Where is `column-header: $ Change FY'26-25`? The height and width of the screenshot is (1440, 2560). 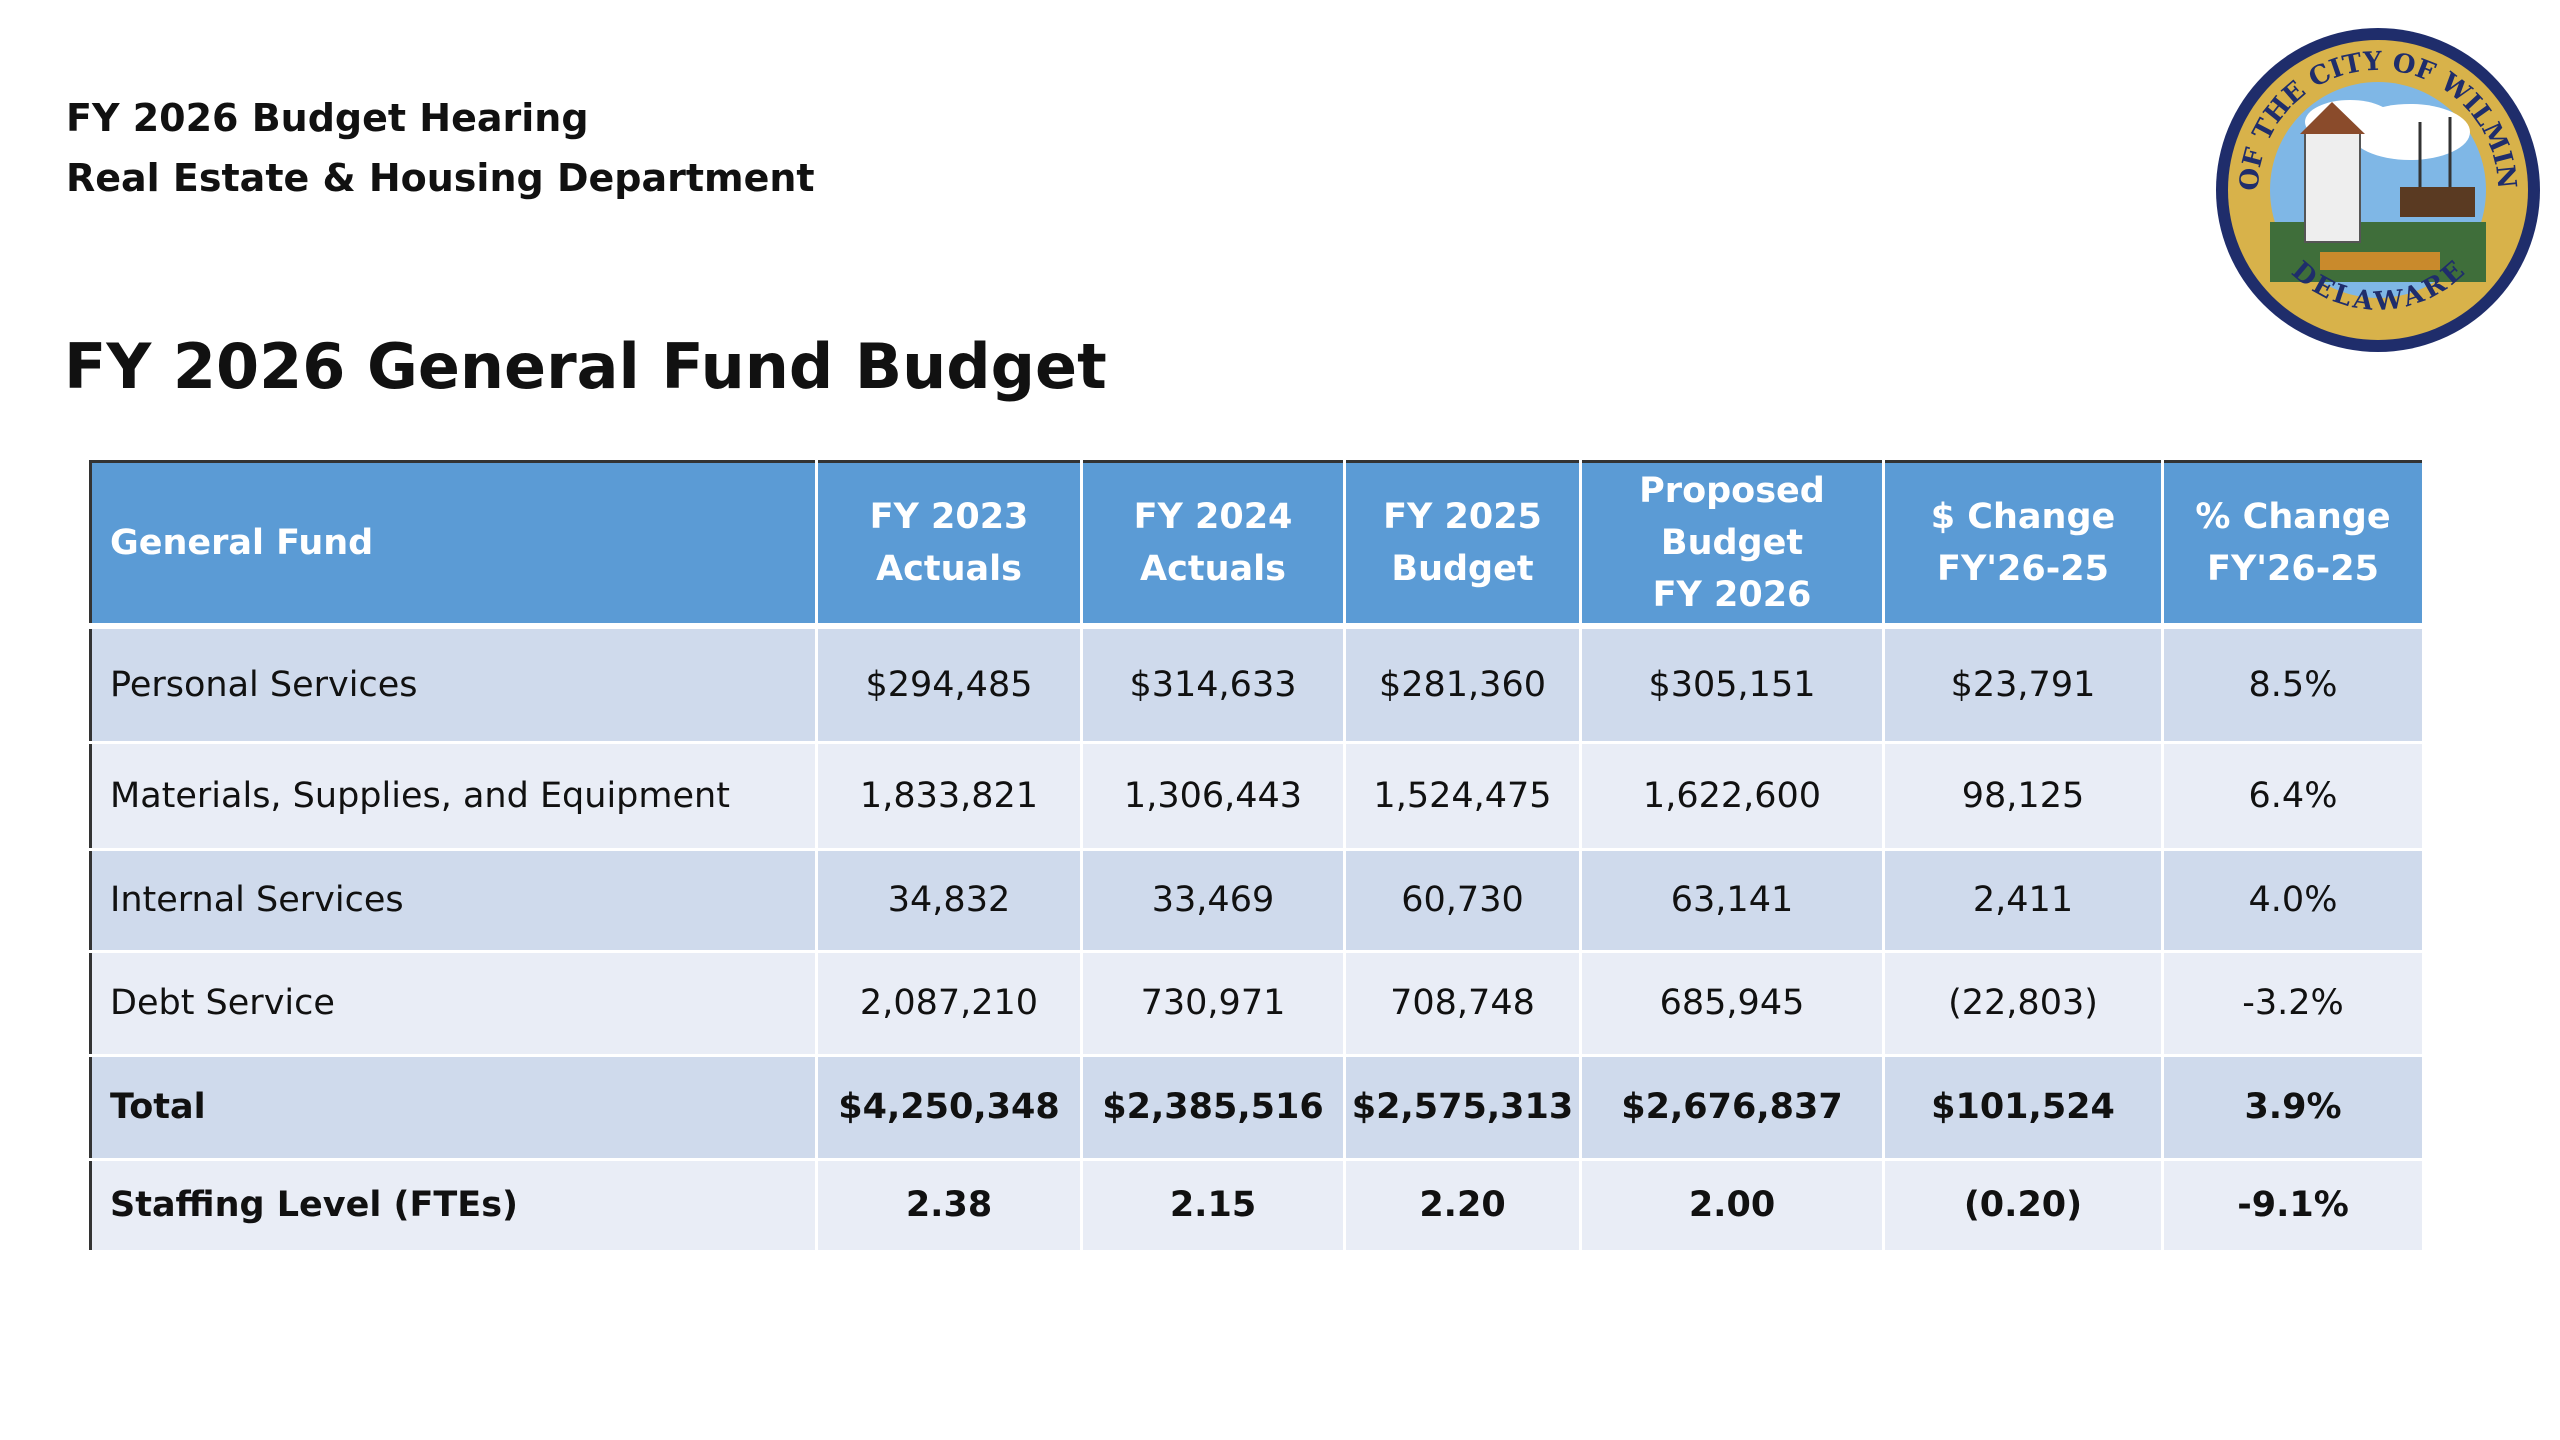
column-header: $ Change FY'26-25 is located at coordinates (2023, 545).